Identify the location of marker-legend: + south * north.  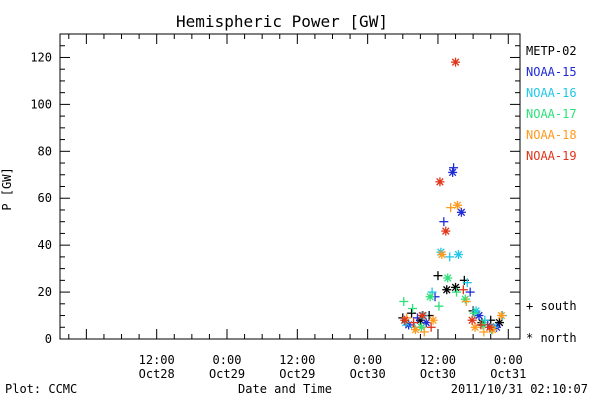
(551, 322).